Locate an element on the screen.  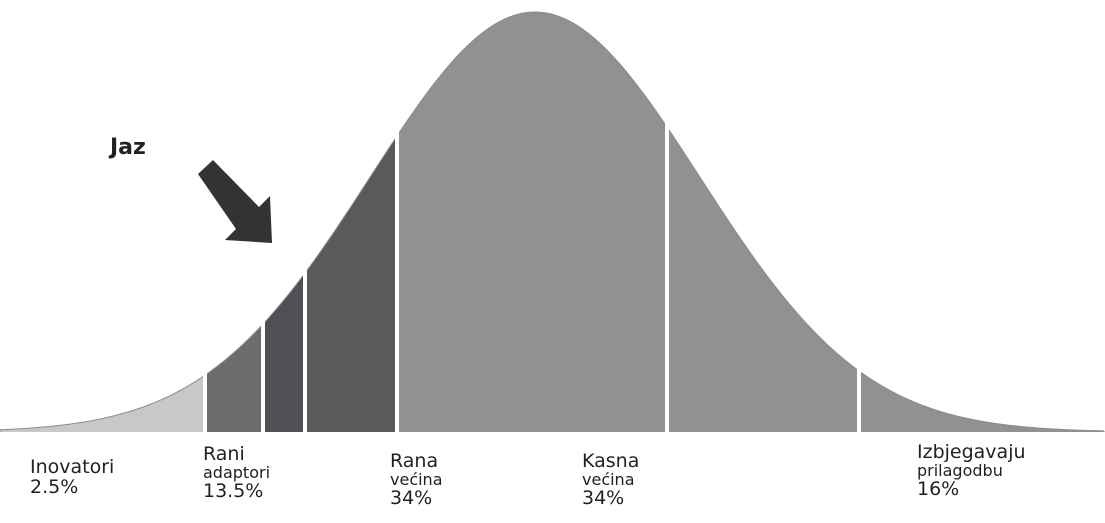
label-laggards-percent: 16% is located at coordinates (971, 490).